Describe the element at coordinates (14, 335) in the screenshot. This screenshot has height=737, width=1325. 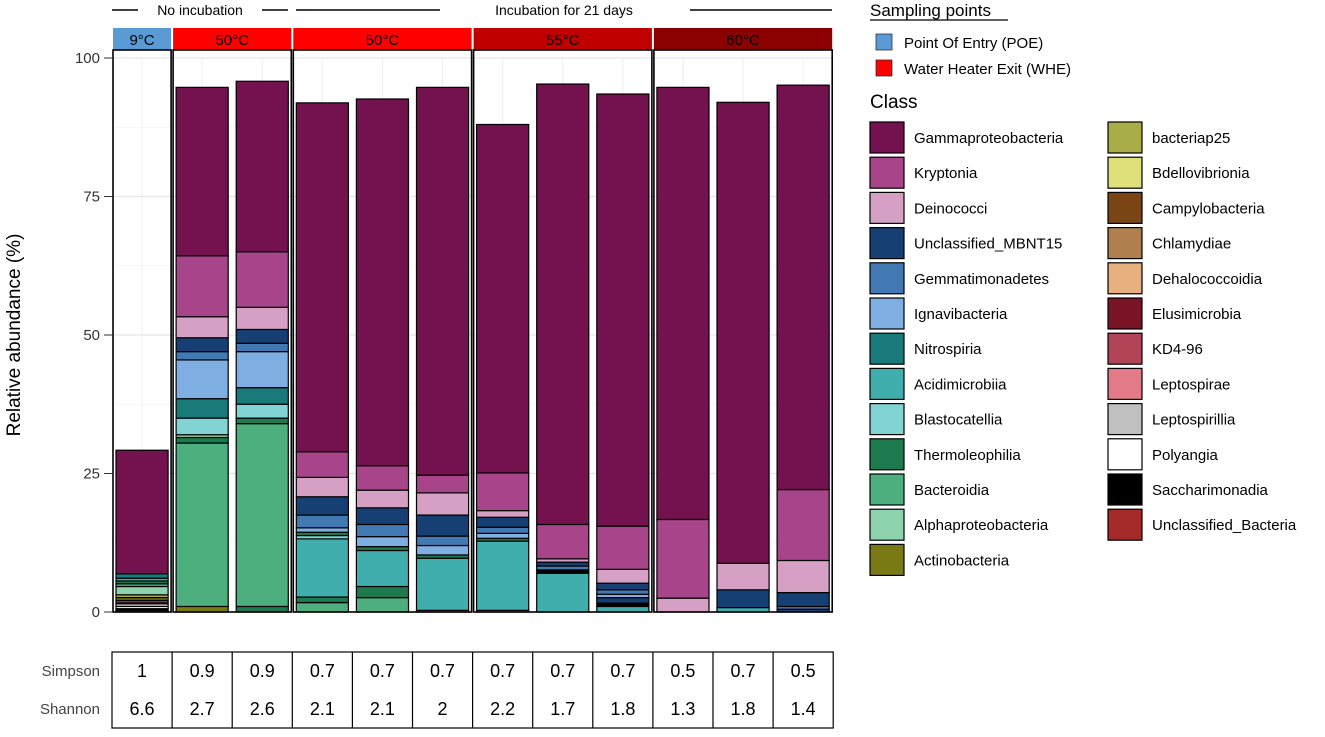
I see `y-axis-label: Relative abundance (%)` at that location.